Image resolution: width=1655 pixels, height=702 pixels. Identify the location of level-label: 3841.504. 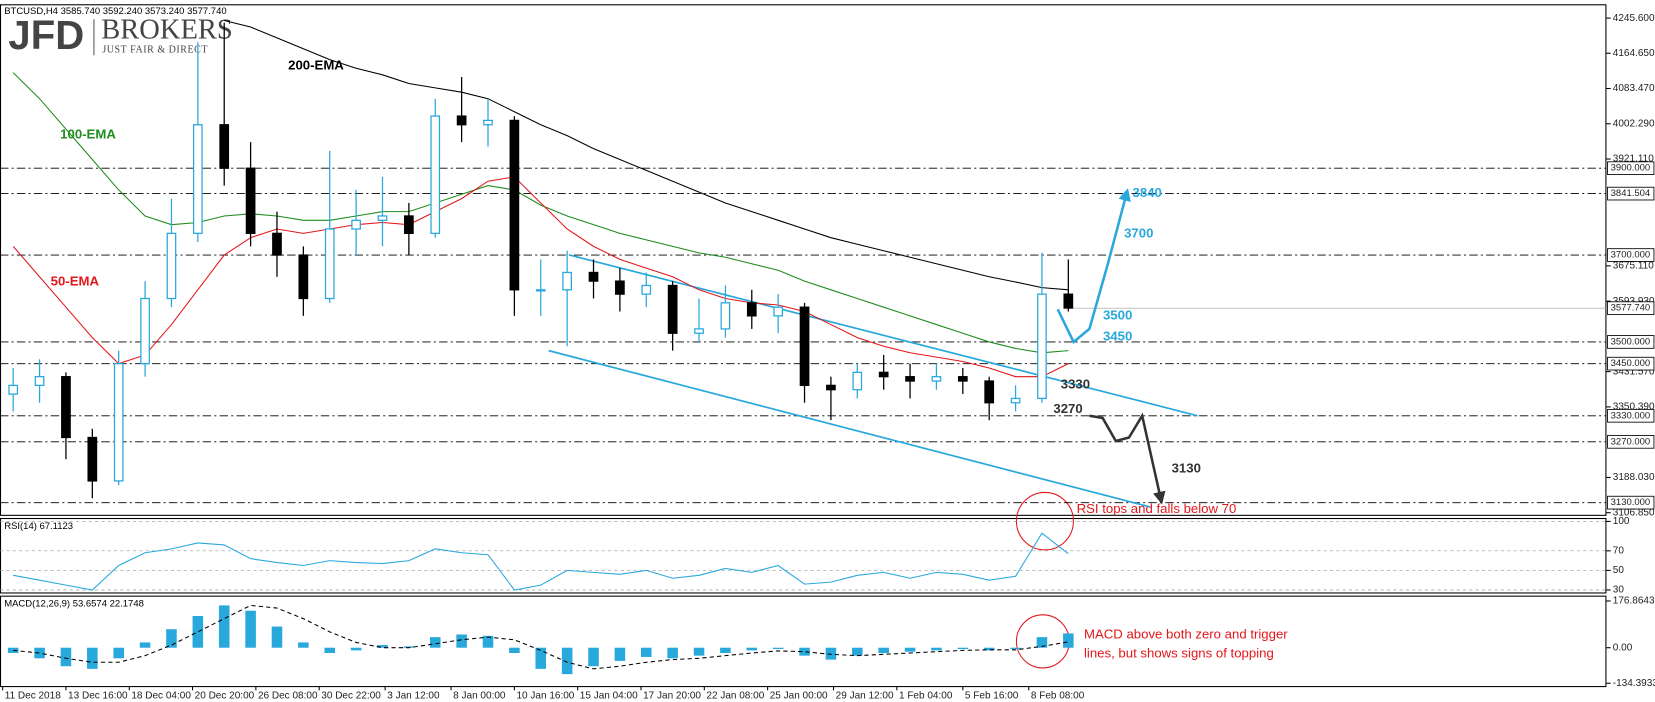
(1631, 193).